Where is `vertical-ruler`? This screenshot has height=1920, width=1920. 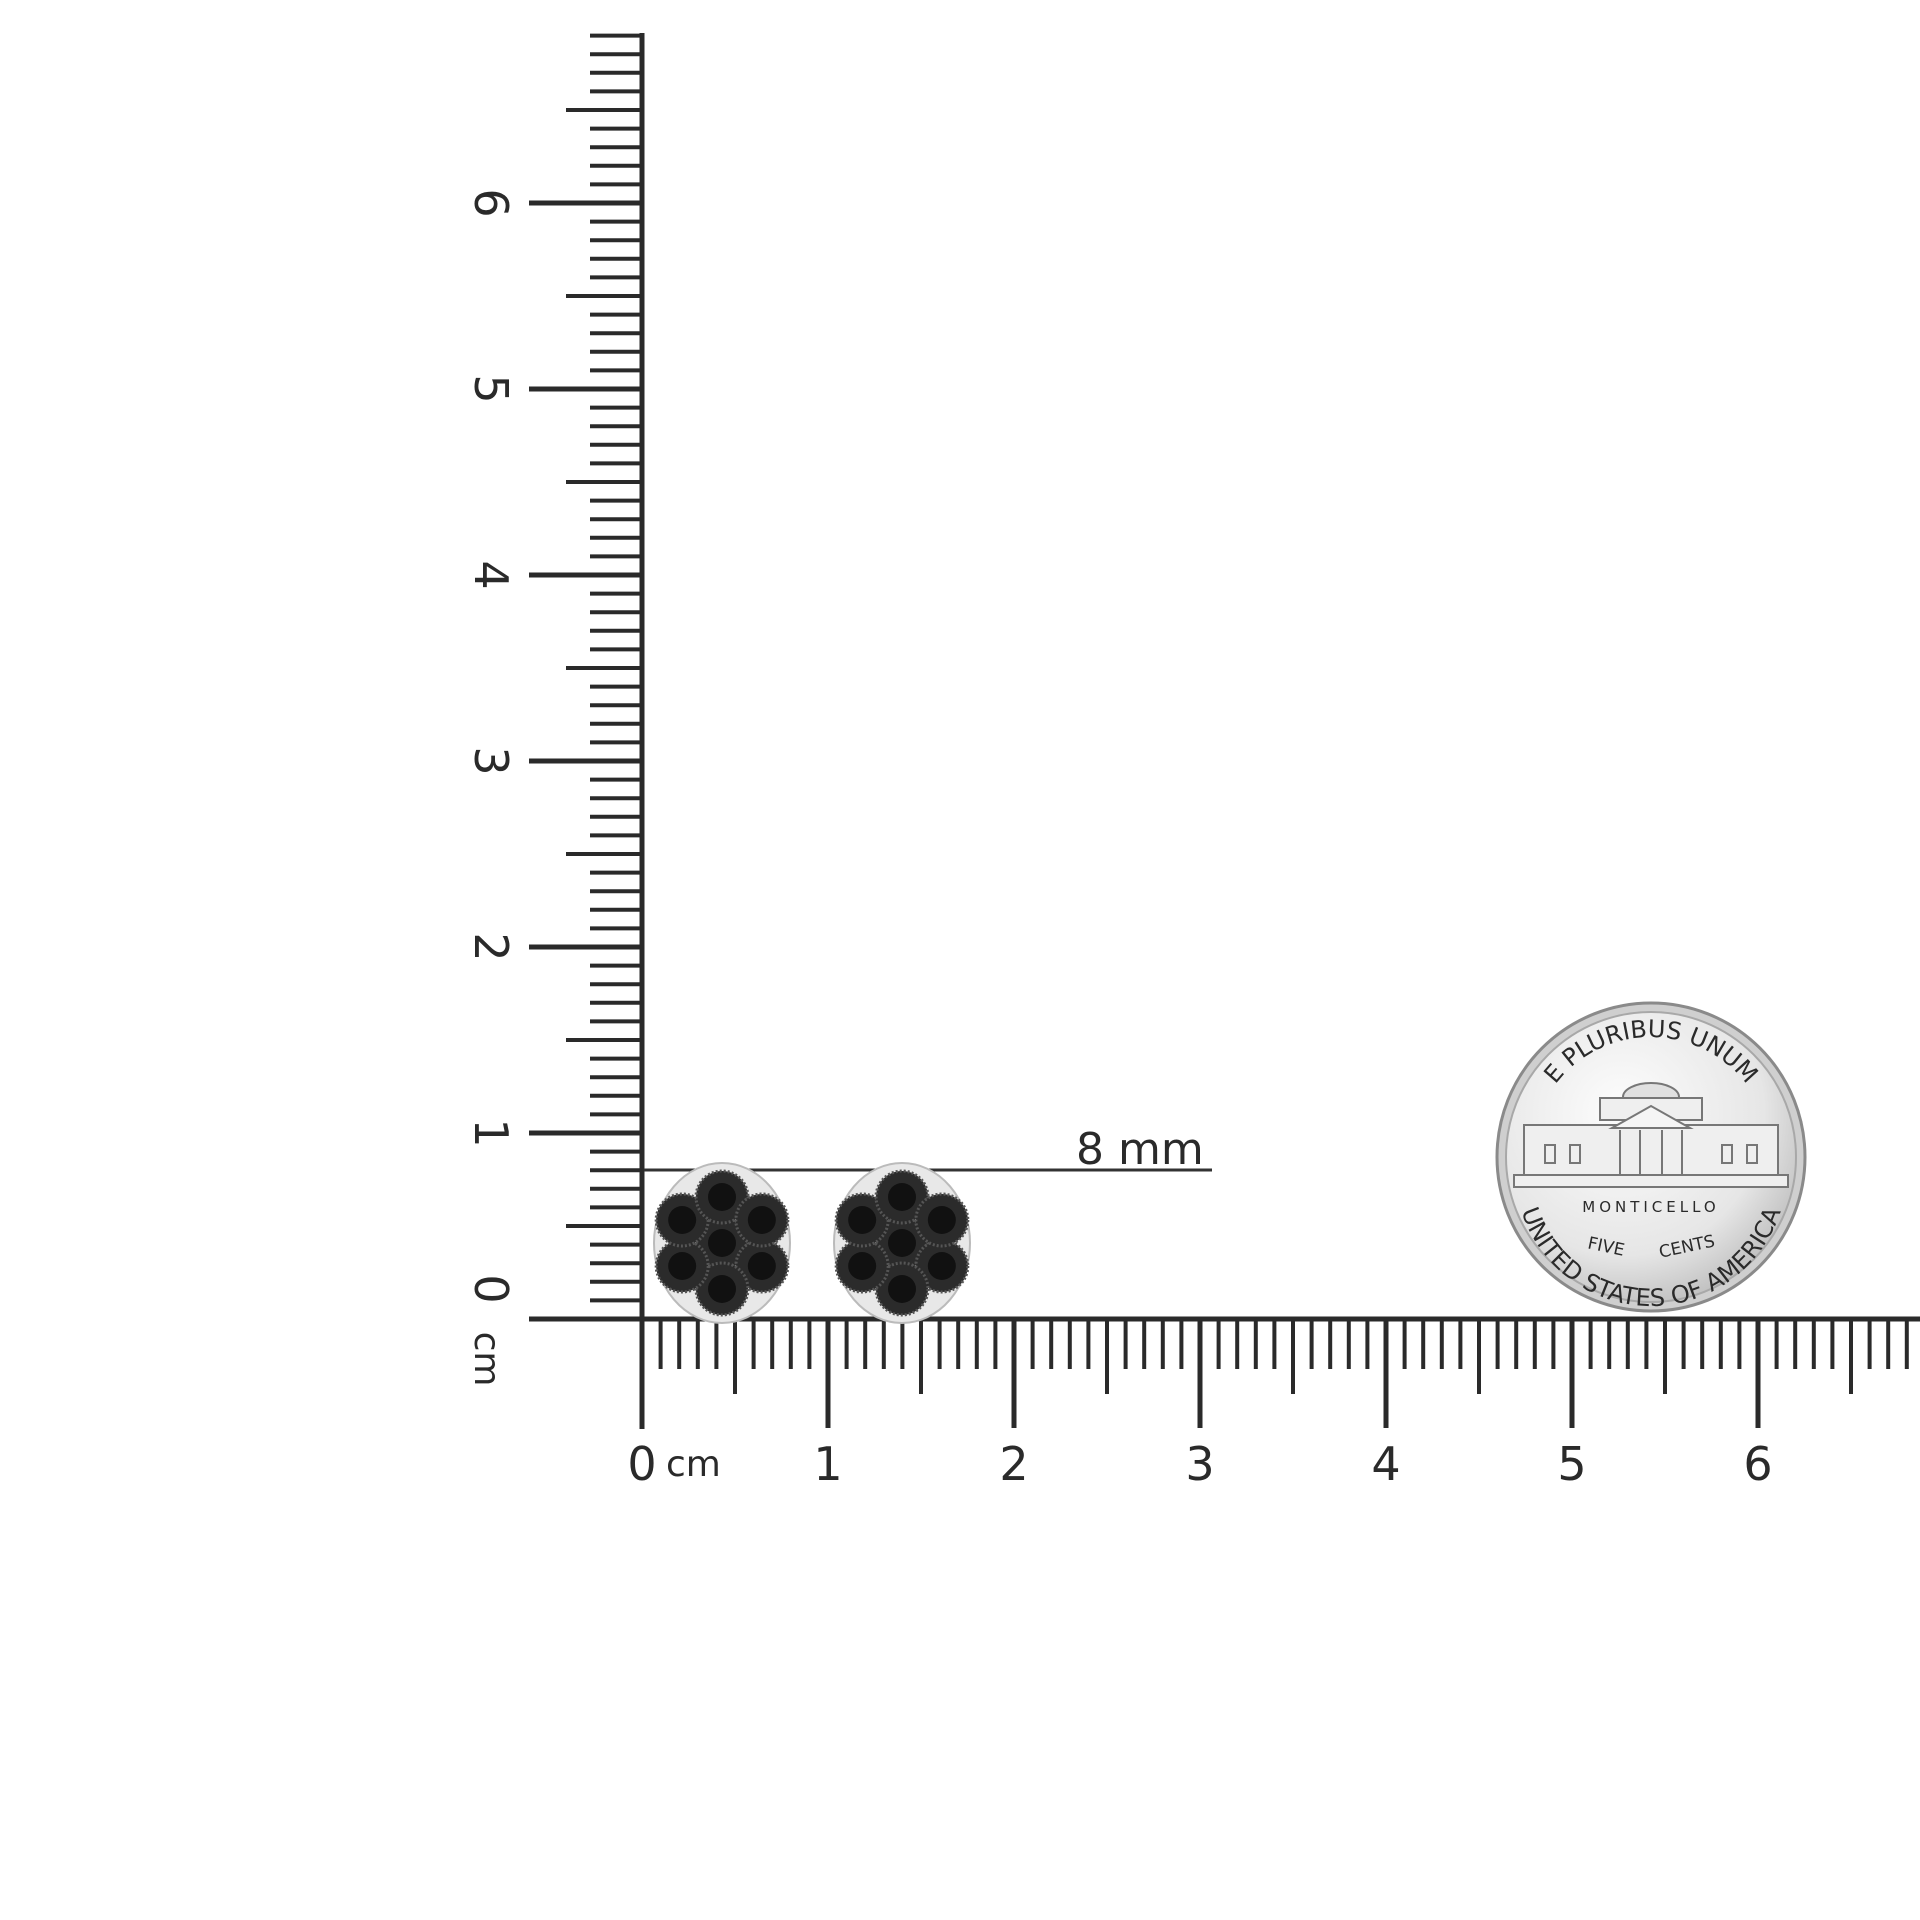
vertical-ruler is located at coordinates (587, 731).